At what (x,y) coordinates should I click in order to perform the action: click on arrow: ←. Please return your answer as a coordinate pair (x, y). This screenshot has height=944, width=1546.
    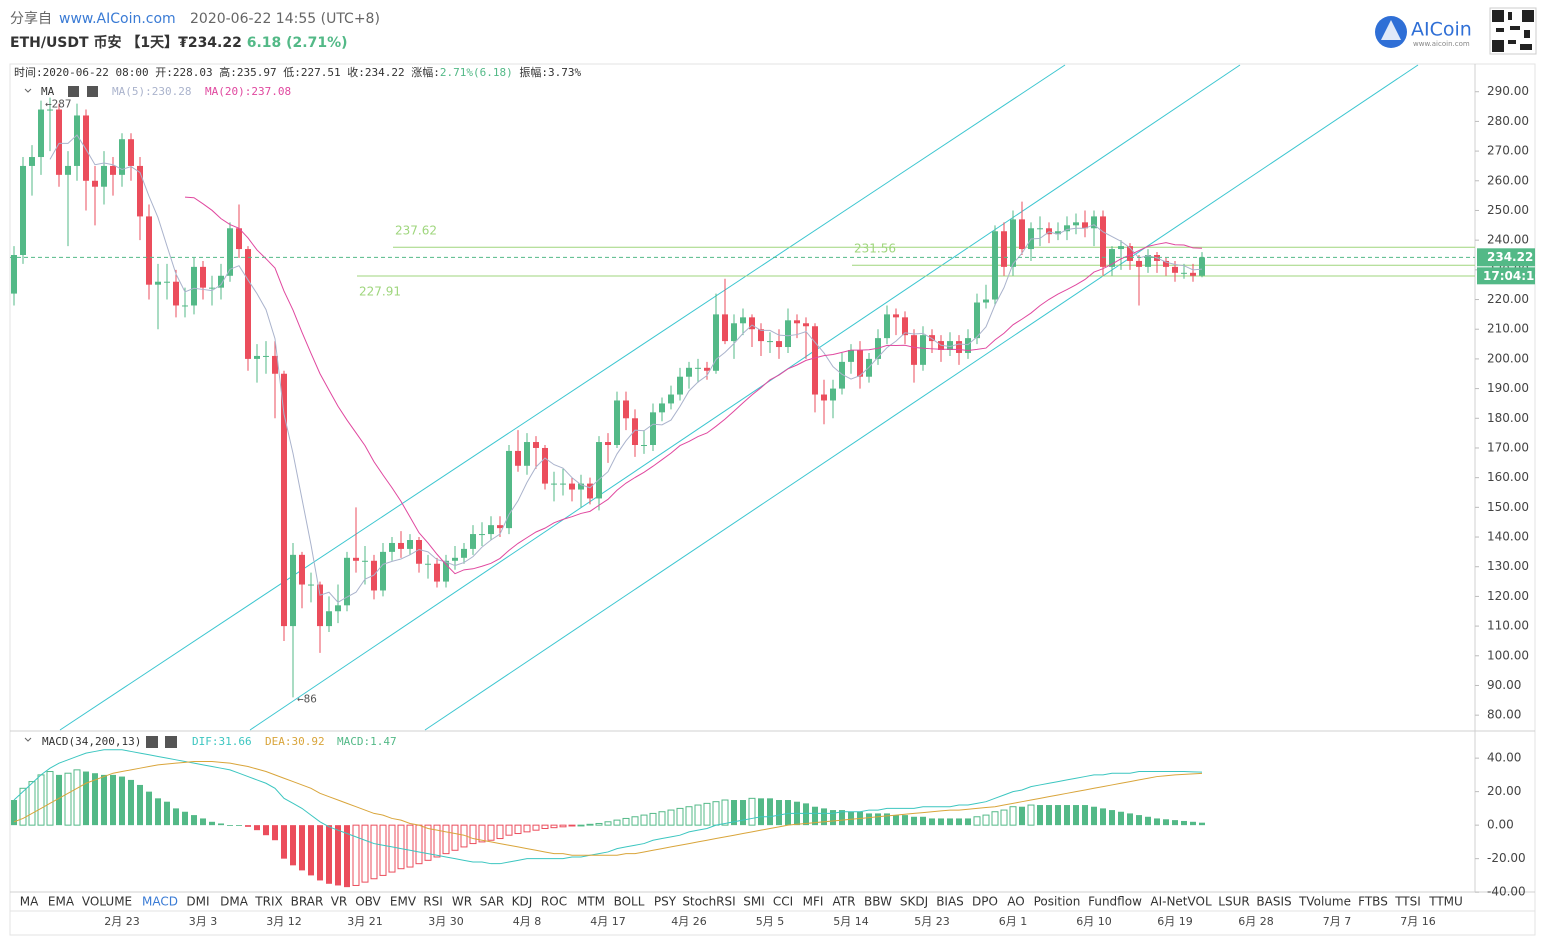
    Looking at the image, I should click on (48, 104).